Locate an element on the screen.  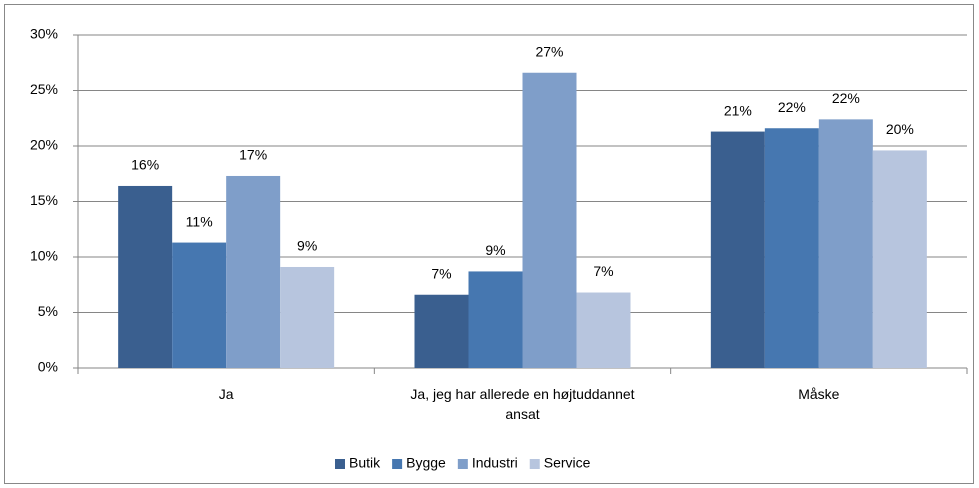
data-label: 11% is located at coordinates (199, 221).